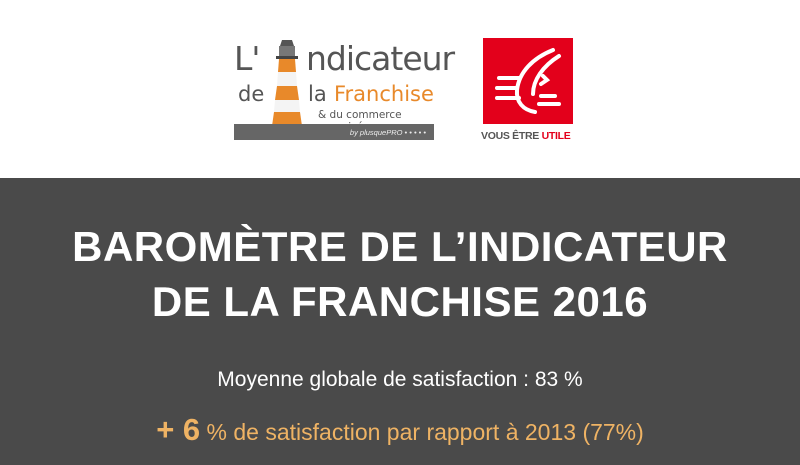 The width and height of the screenshot is (800, 465). I want to click on caisse-epargne-slogan: VOUS ÊTRE UTILE, so click(526, 136).